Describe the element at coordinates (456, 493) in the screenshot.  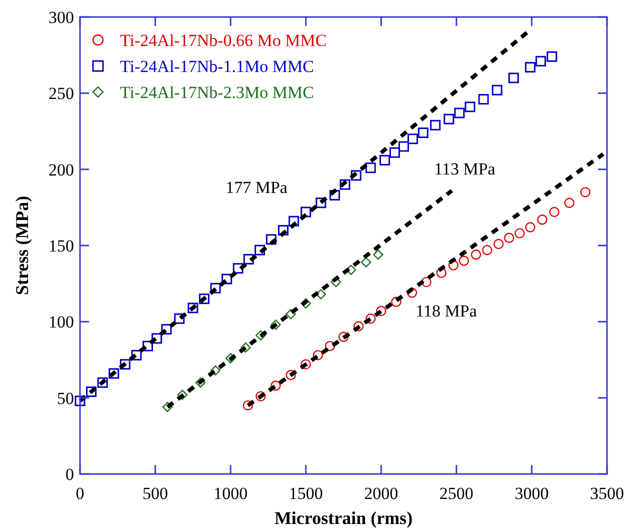
I see `x-tick-label: 2500` at that location.